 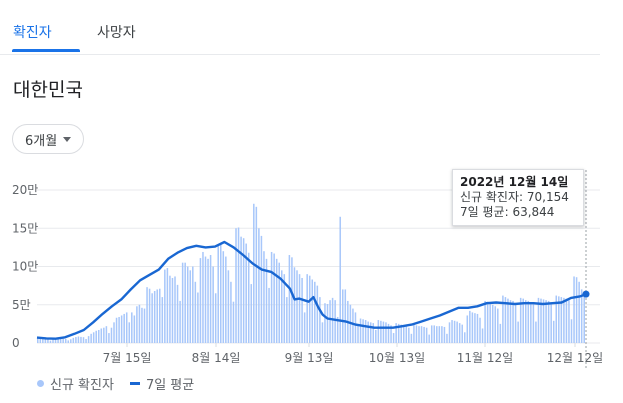 What do you see at coordinates (514, 182) in the screenshot?
I see `tooltip-date: 2022년 12월 14일` at bounding box center [514, 182].